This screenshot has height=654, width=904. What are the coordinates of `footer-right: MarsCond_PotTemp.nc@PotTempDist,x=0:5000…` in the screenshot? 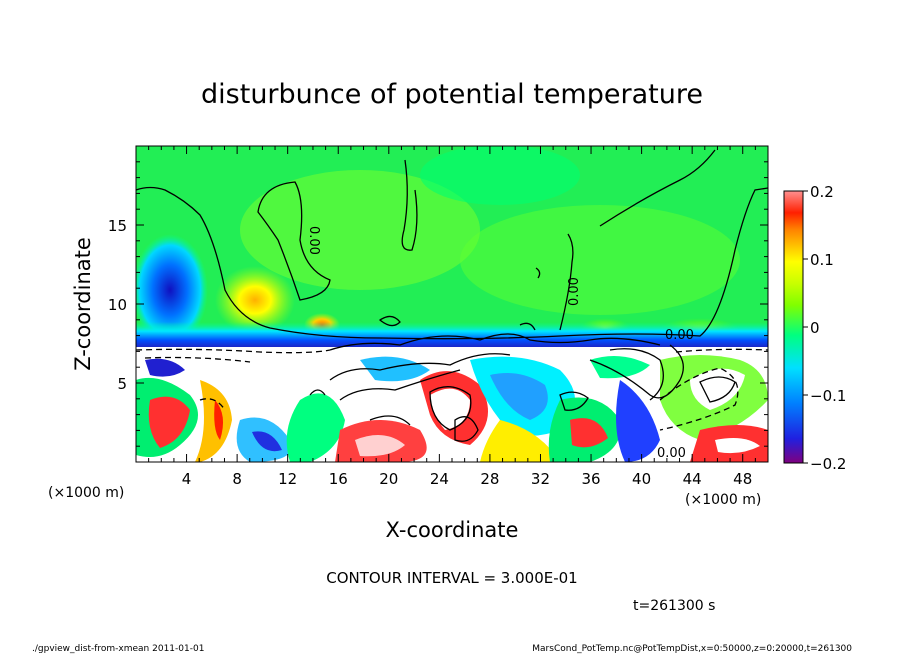 It's located at (692, 649).